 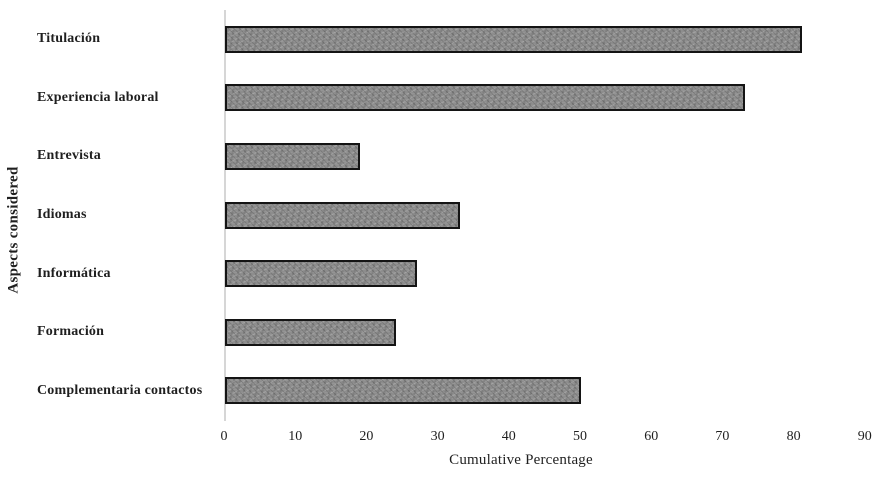 What do you see at coordinates (508, 436) in the screenshot?
I see `x-tick-label: 40` at bounding box center [508, 436].